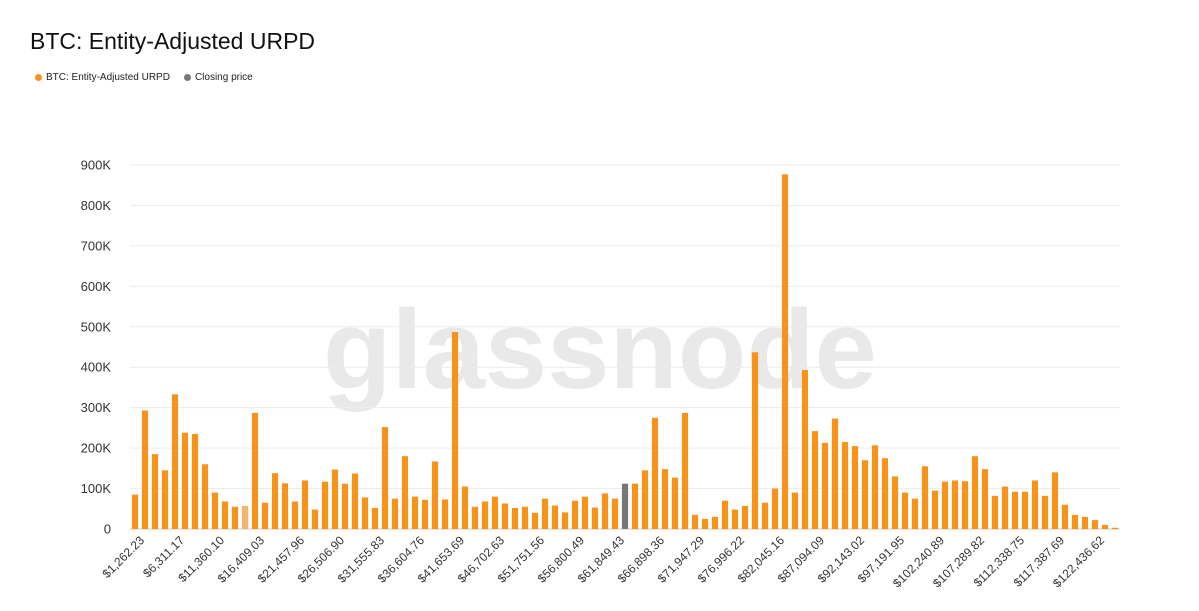 The image size is (1199, 611). I want to click on legend-item-closing-price: Closing price, so click(218, 77).